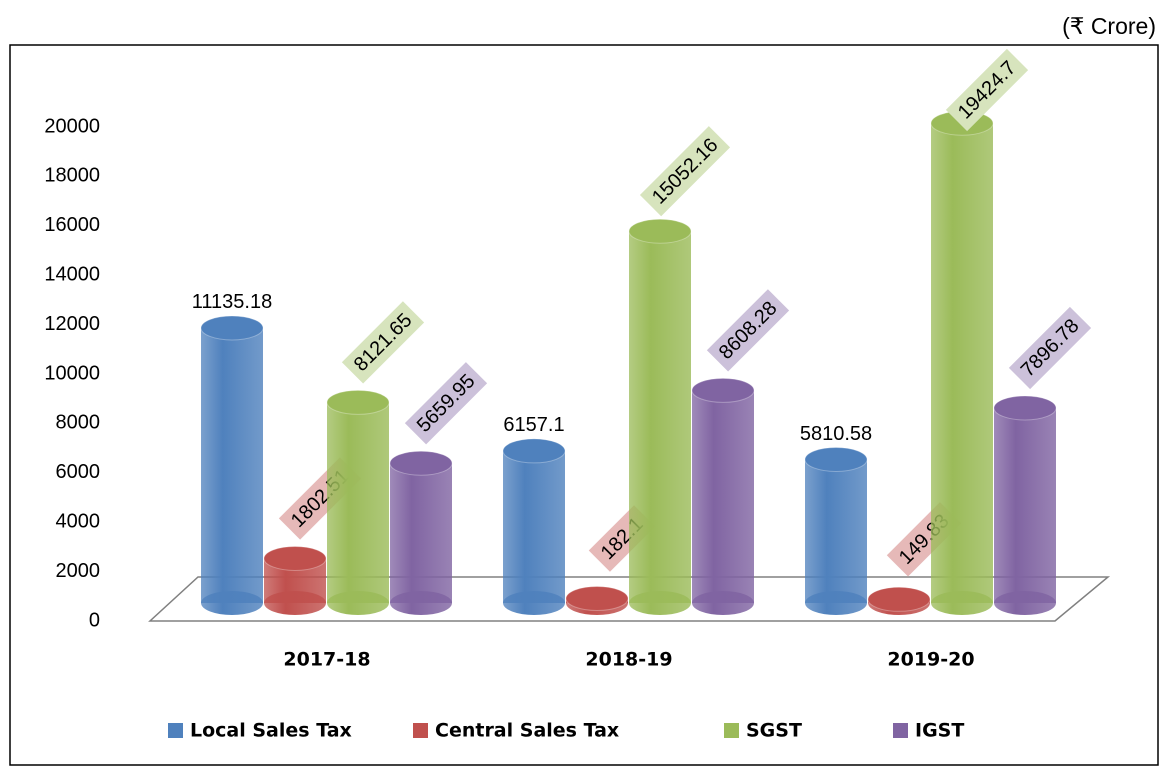 This screenshot has height=769, width=1166. I want to click on x-tick-label: 2017-18, so click(326, 660).